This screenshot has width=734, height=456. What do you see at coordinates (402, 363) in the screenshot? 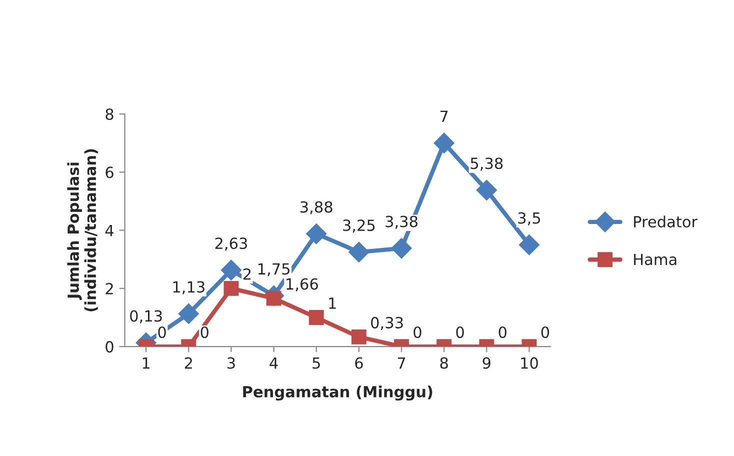
I see `x-tick-label: 7` at bounding box center [402, 363].